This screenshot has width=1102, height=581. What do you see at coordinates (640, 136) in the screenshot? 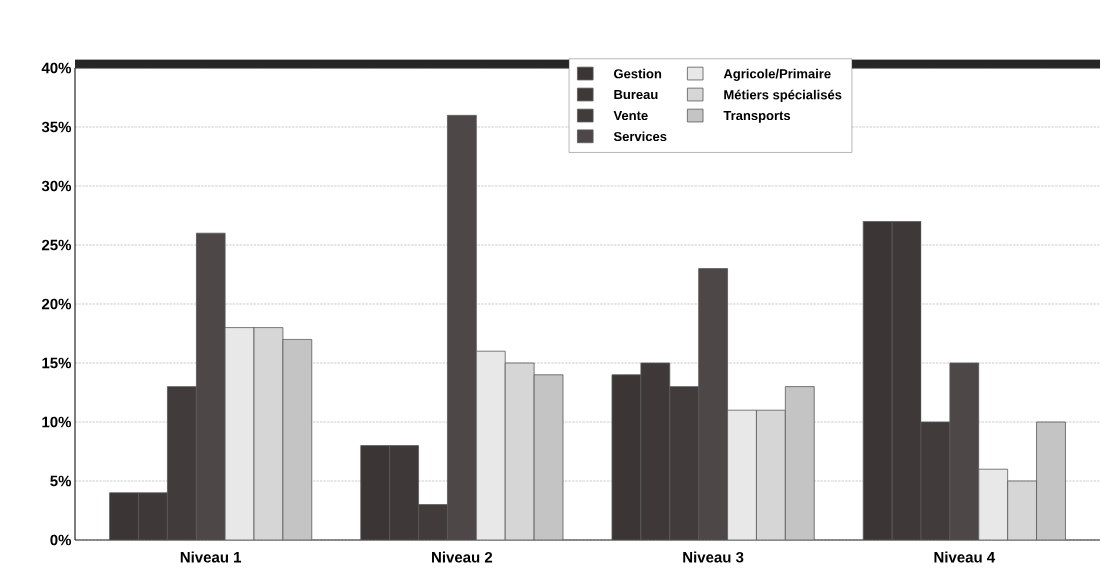
I see `legend-label: Services` at bounding box center [640, 136].